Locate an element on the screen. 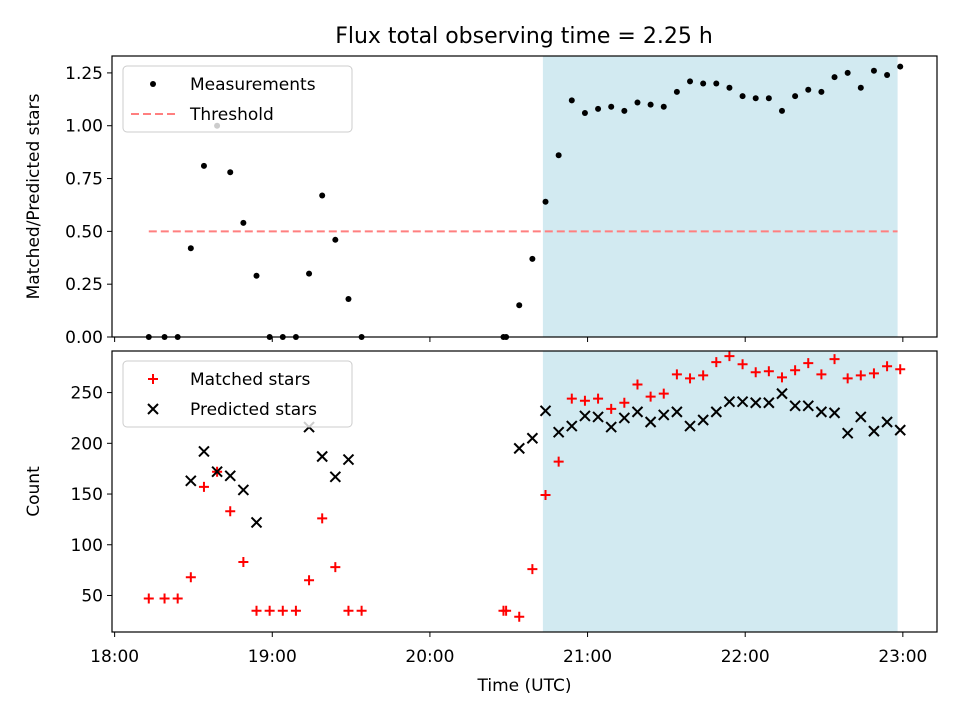 The image size is (960, 720). legend-label: Predicted stars is located at coordinates (253, 410).